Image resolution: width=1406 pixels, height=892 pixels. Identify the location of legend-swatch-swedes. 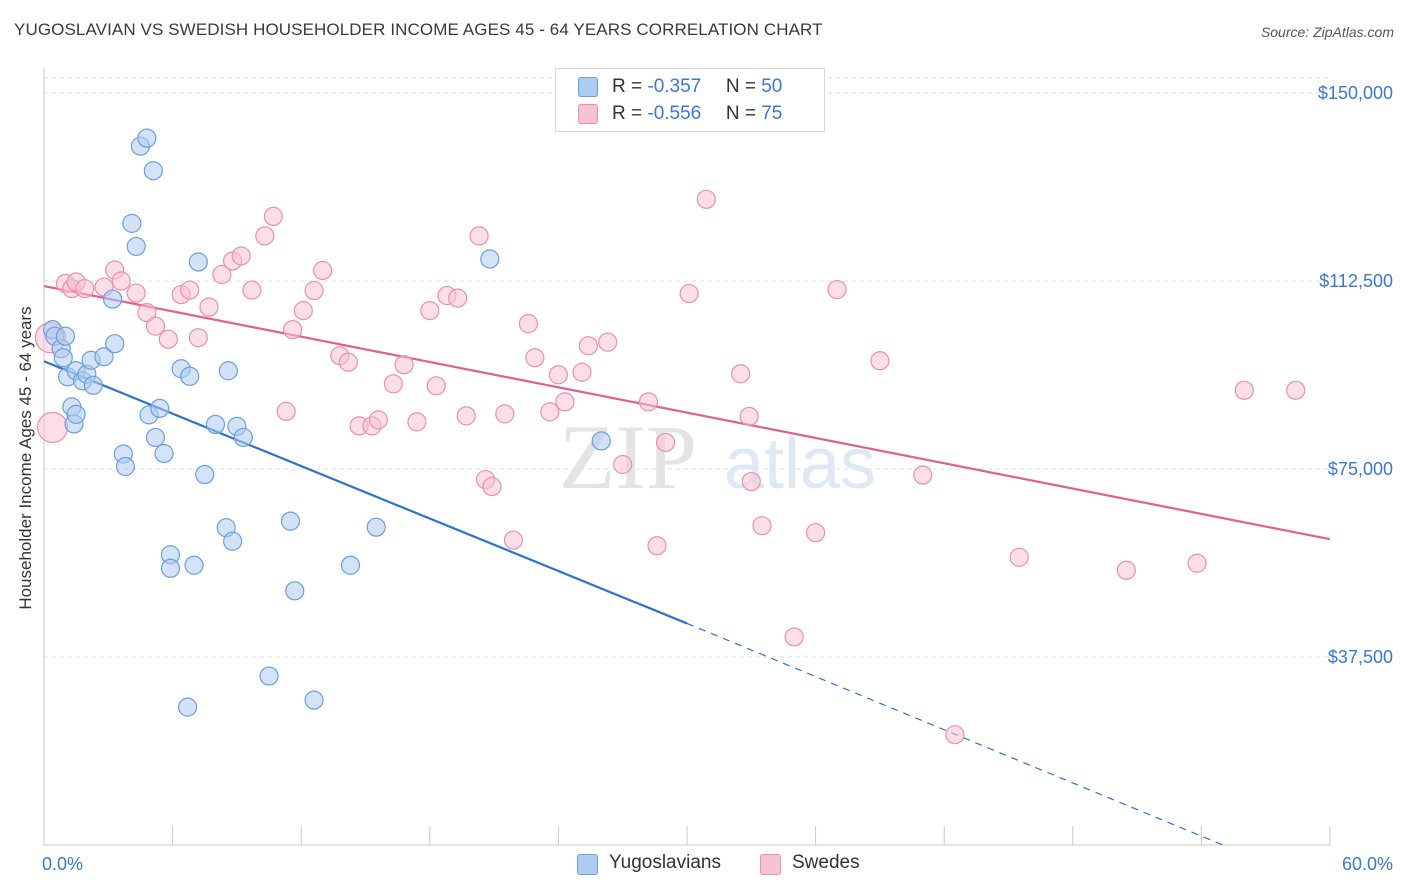
(588, 114).